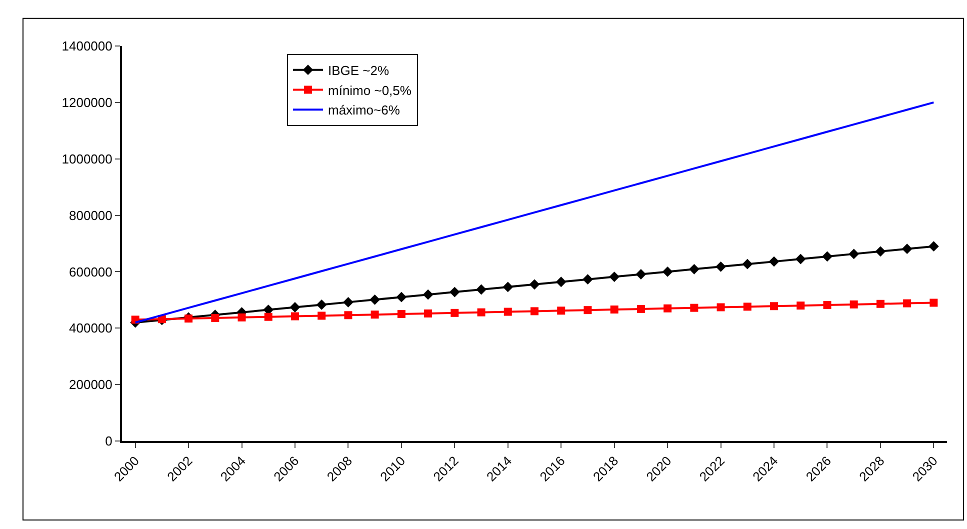 The height and width of the screenshot is (529, 967). What do you see at coordinates (90, 328) in the screenshot?
I see `y-tick-label: 400000` at bounding box center [90, 328].